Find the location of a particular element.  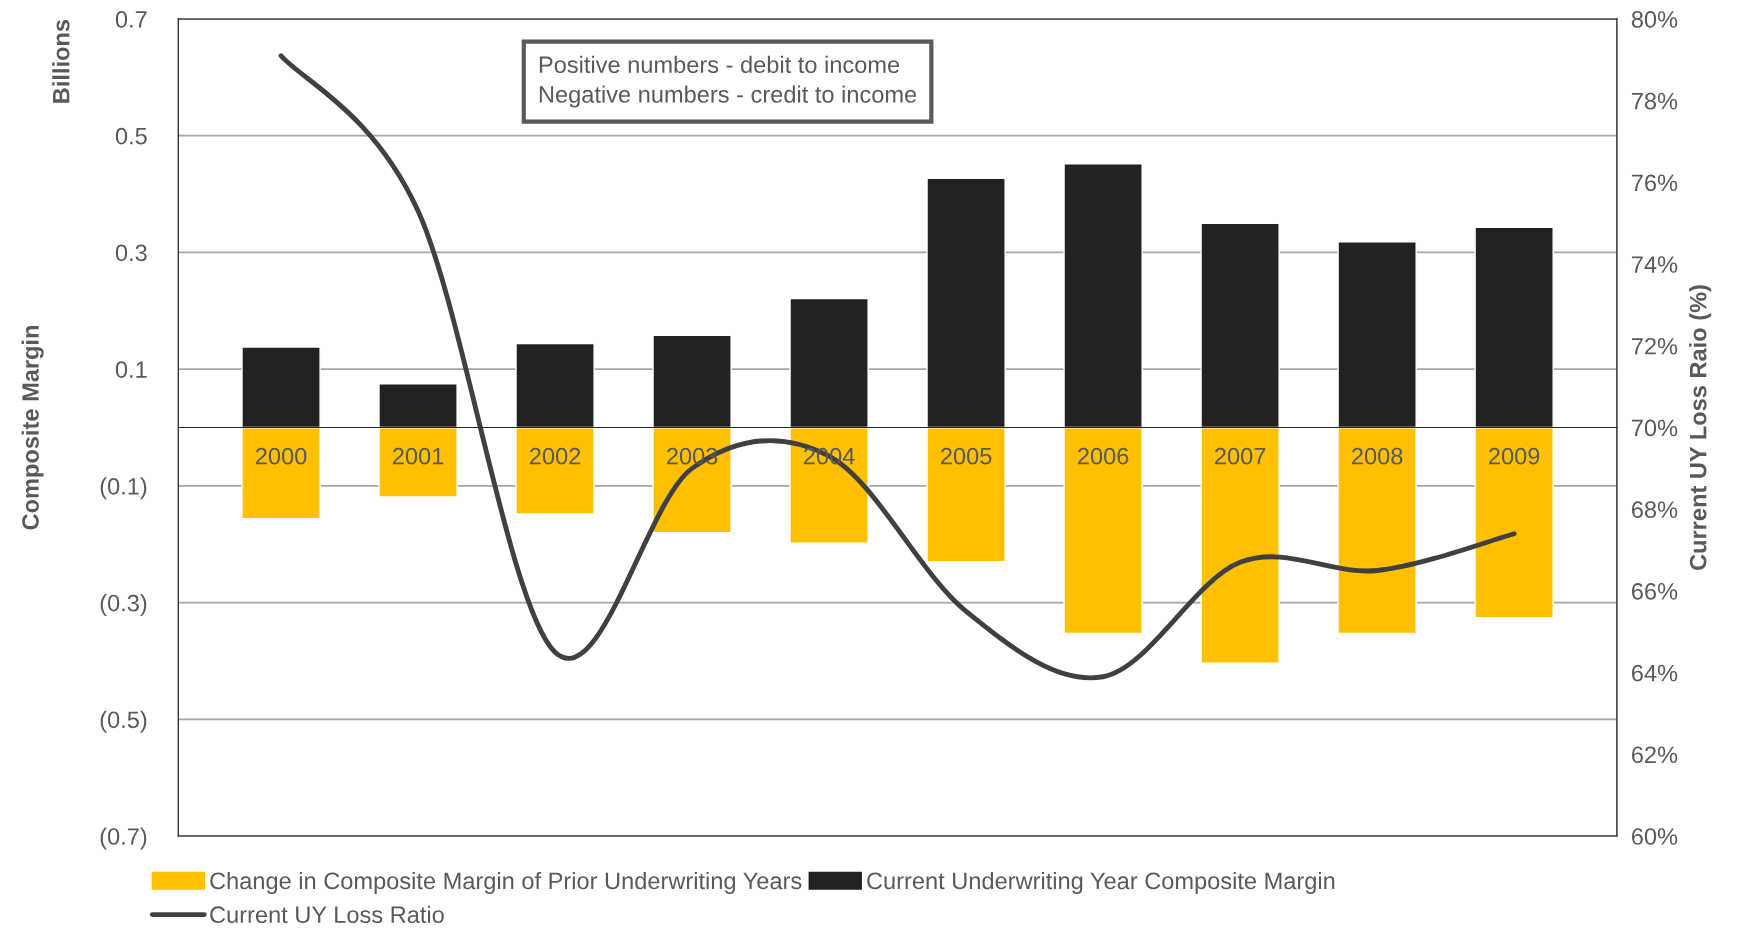

x-tick-label: 2000 is located at coordinates (281, 456).